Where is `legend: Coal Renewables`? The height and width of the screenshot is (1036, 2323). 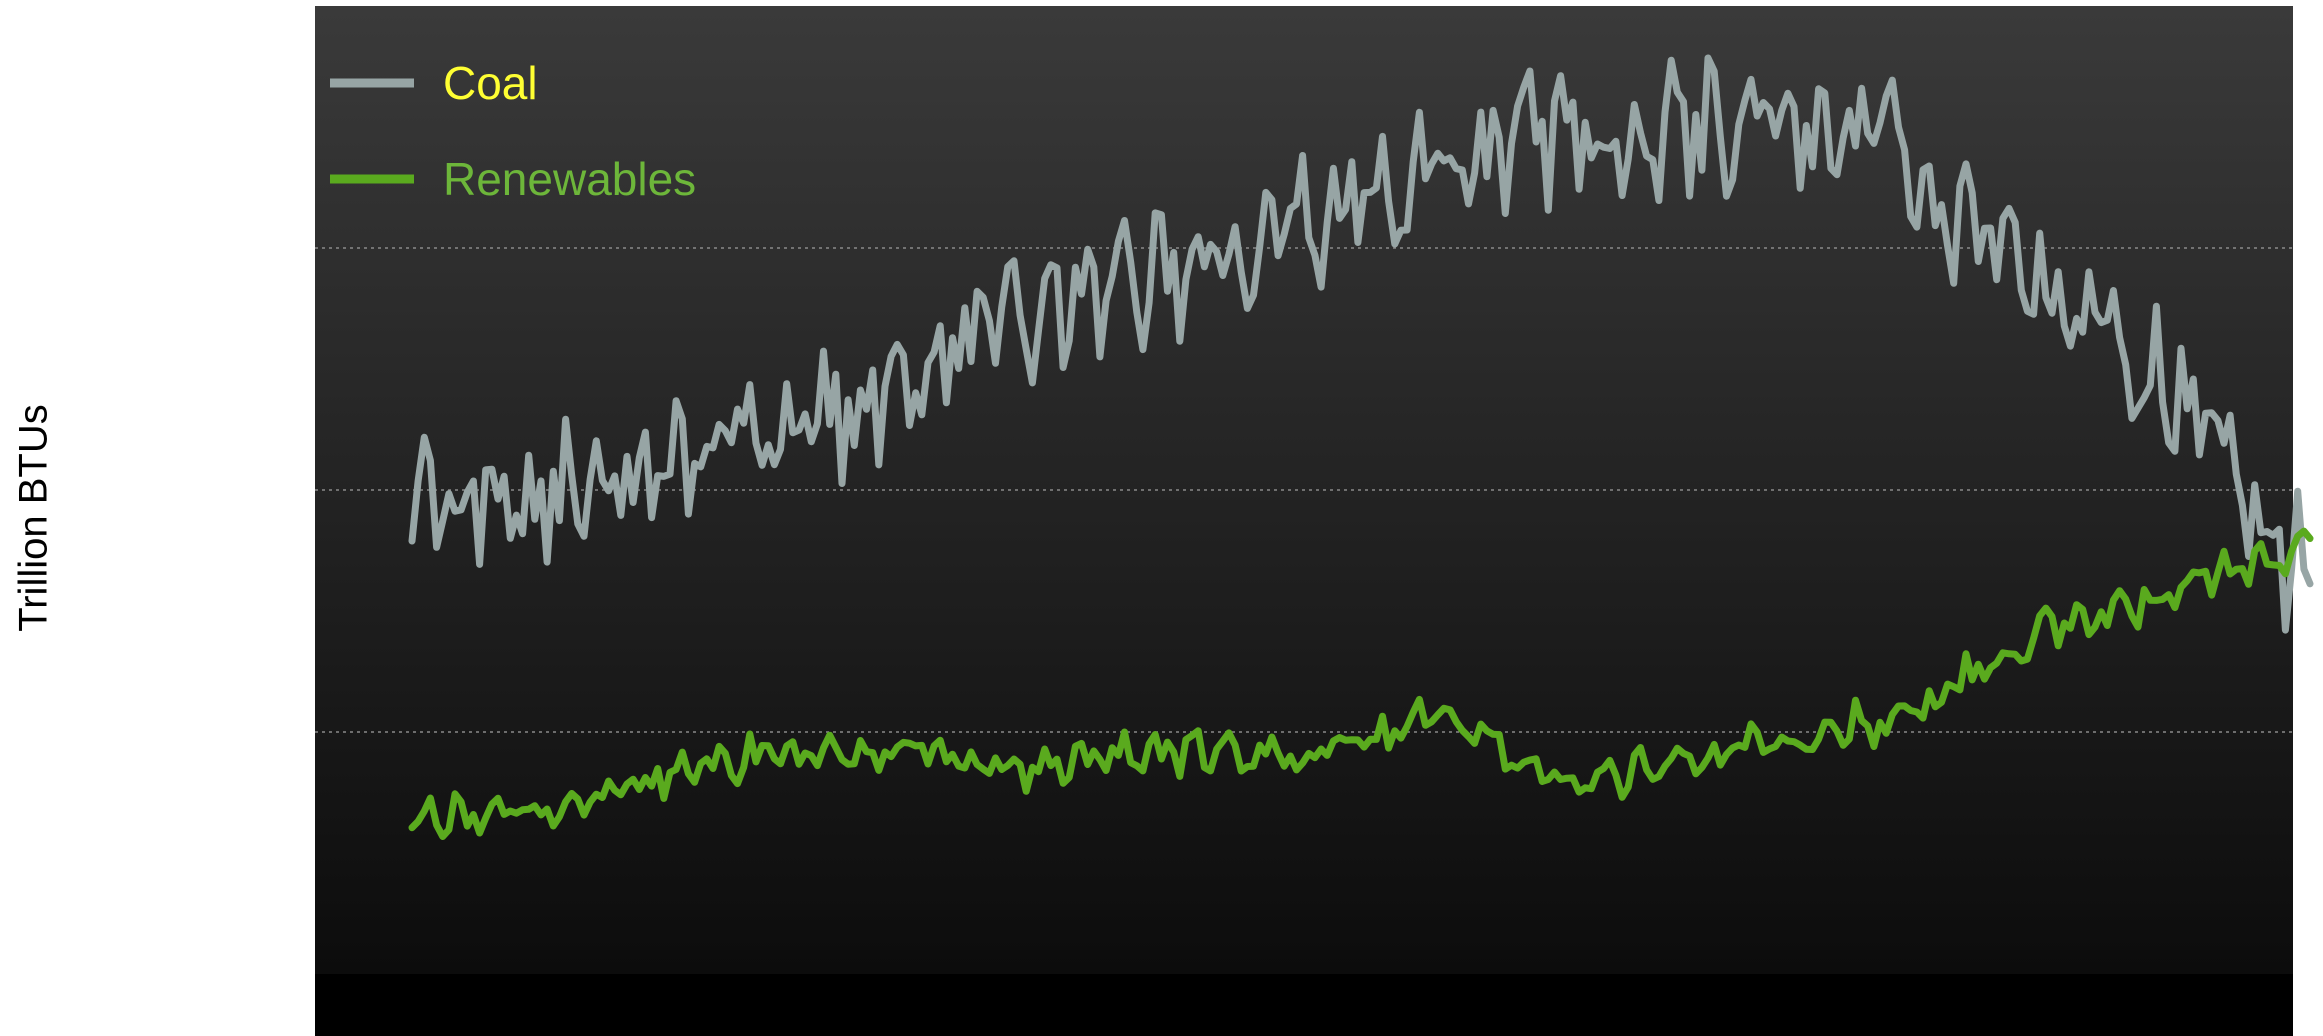
legend: Coal Renewables is located at coordinates (513, 131).